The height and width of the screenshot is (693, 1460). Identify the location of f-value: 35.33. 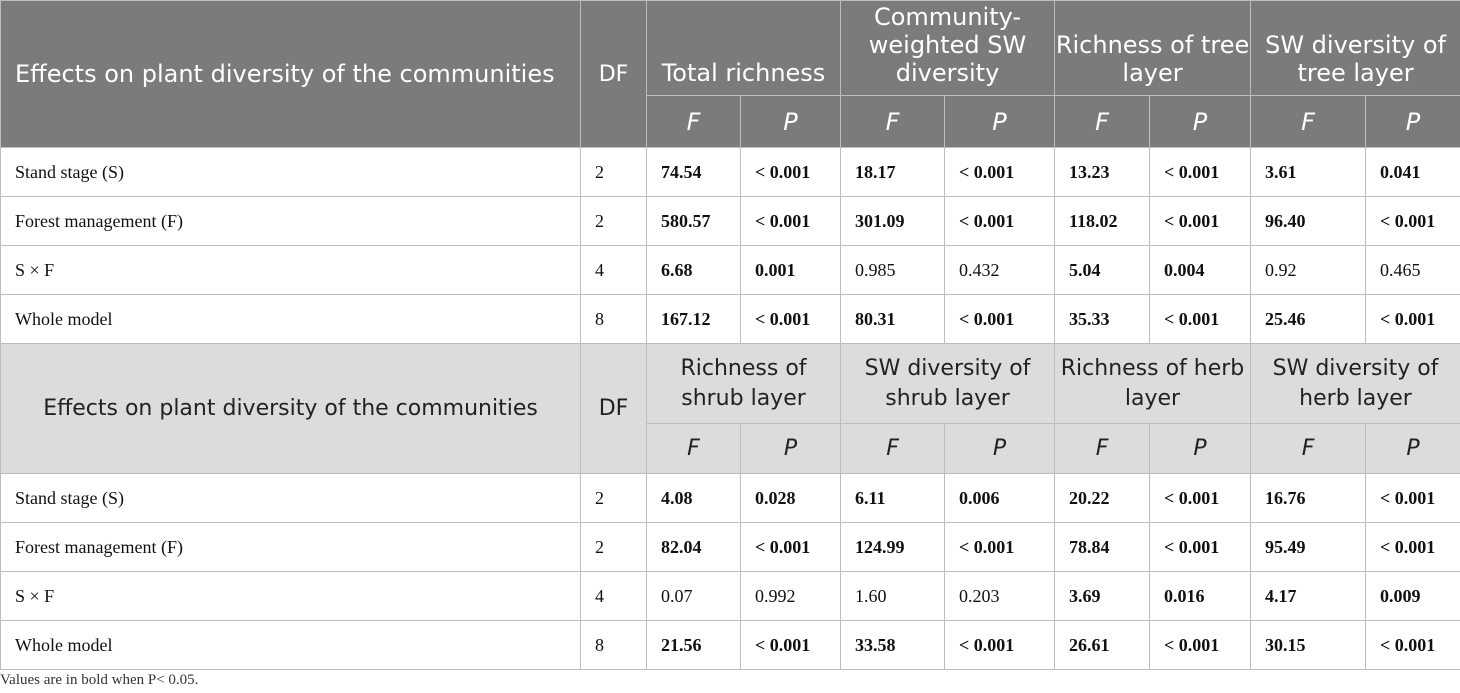
(1102, 319).